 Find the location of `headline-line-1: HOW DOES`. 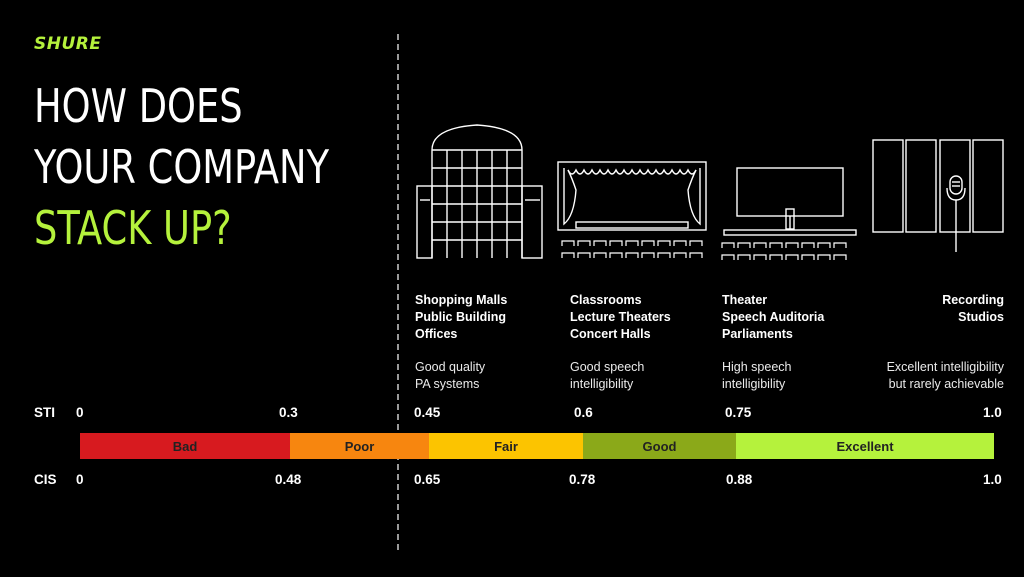

headline-line-1: HOW DOES is located at coordinates (138, 106).